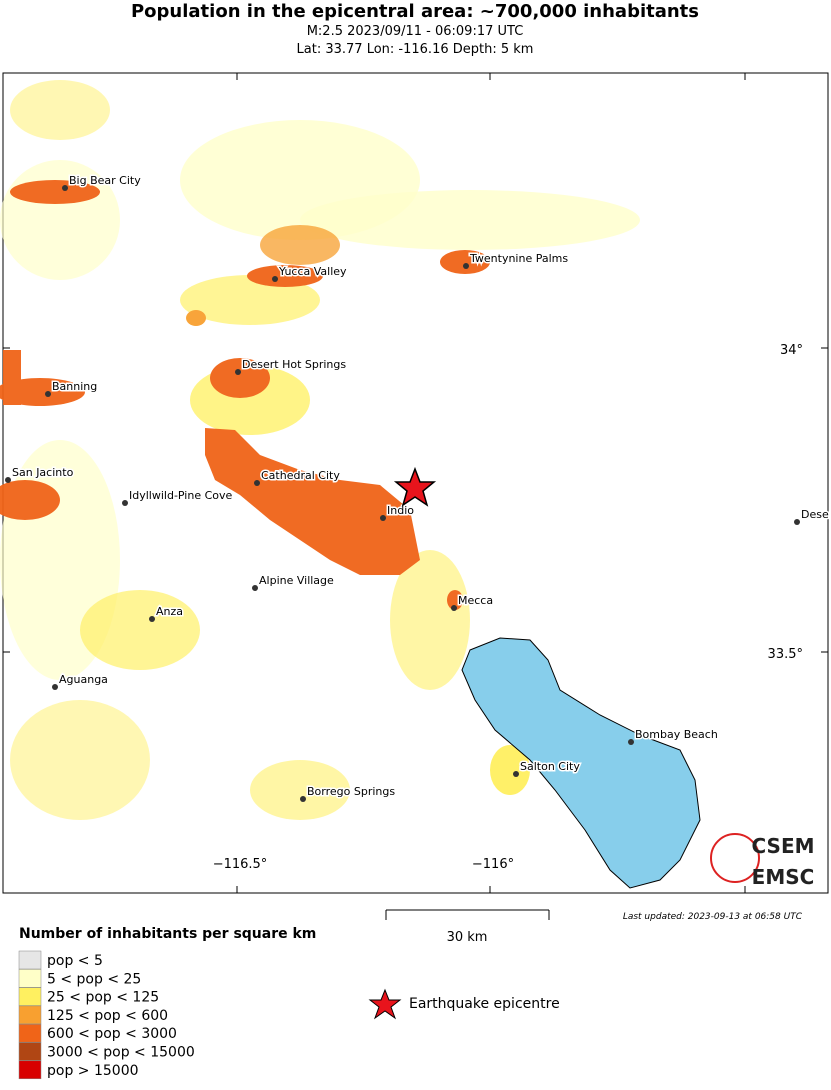  Describe the element at coordinates (43, 472) in the screenshot. I see `city-label: San Jacinto` at that location.